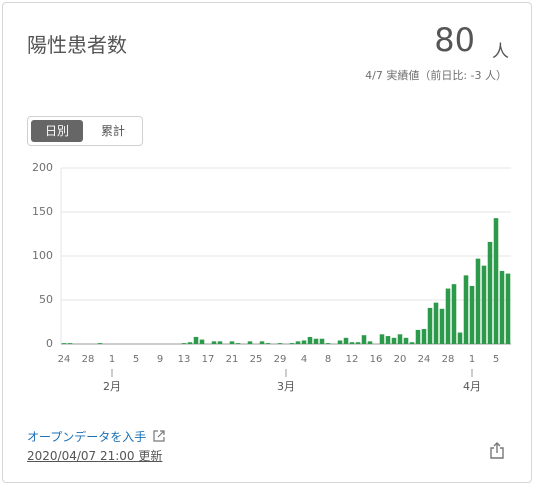 The width and height of the screenshot is (536, 487). Describe the element at coordinates (42, 211) in the screenshot. I see `y-tick-label: 150` at that location.